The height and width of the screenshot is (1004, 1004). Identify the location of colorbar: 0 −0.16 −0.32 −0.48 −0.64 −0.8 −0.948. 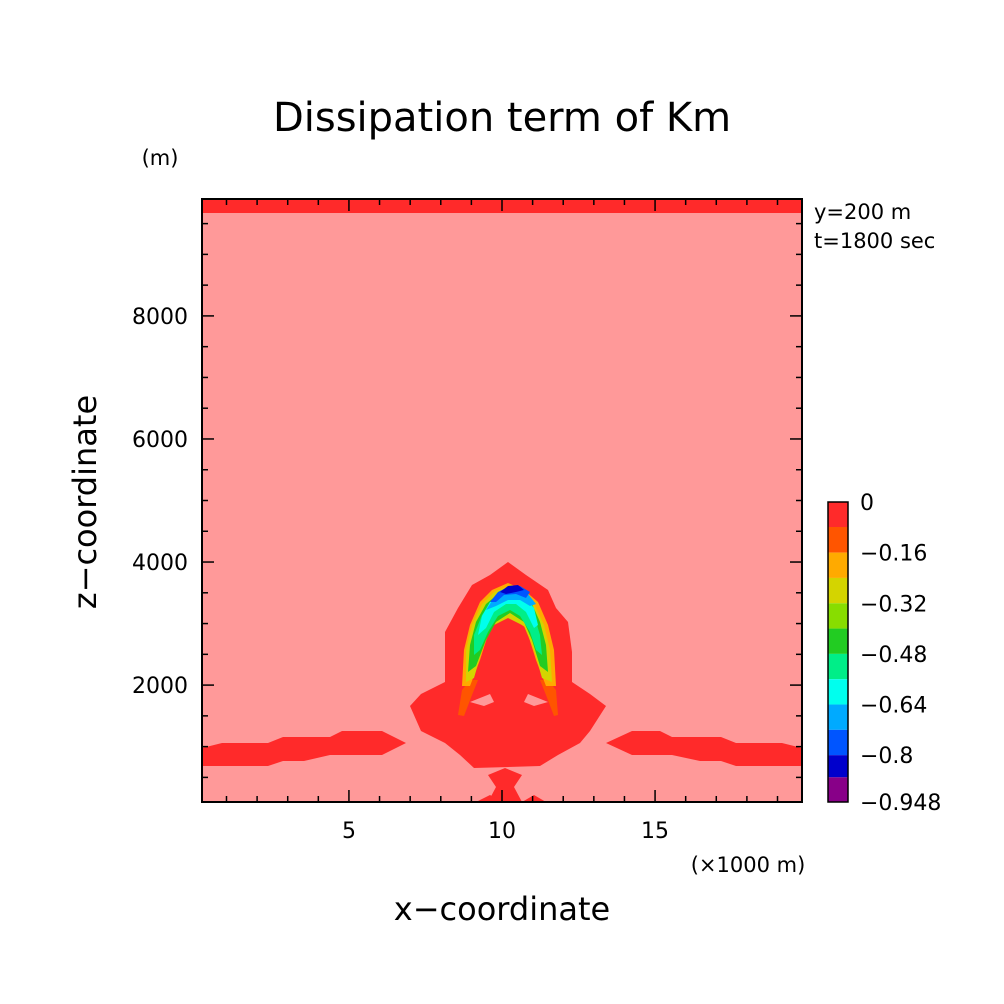
(884, 653).